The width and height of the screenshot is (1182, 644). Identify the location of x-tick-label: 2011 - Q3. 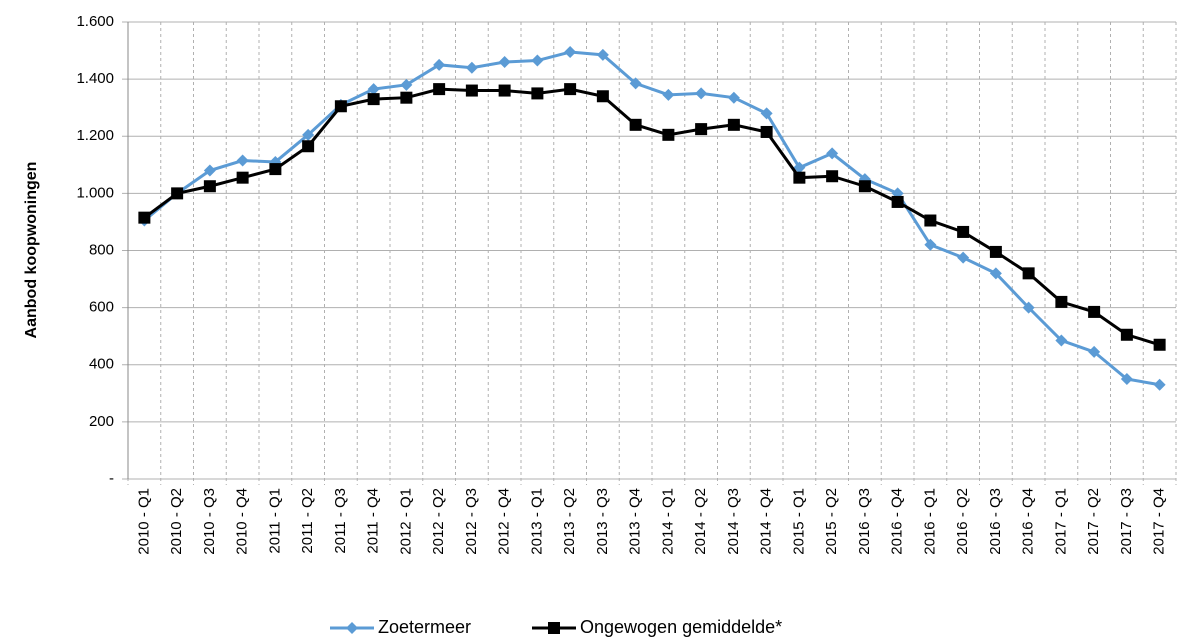
(340, 521).